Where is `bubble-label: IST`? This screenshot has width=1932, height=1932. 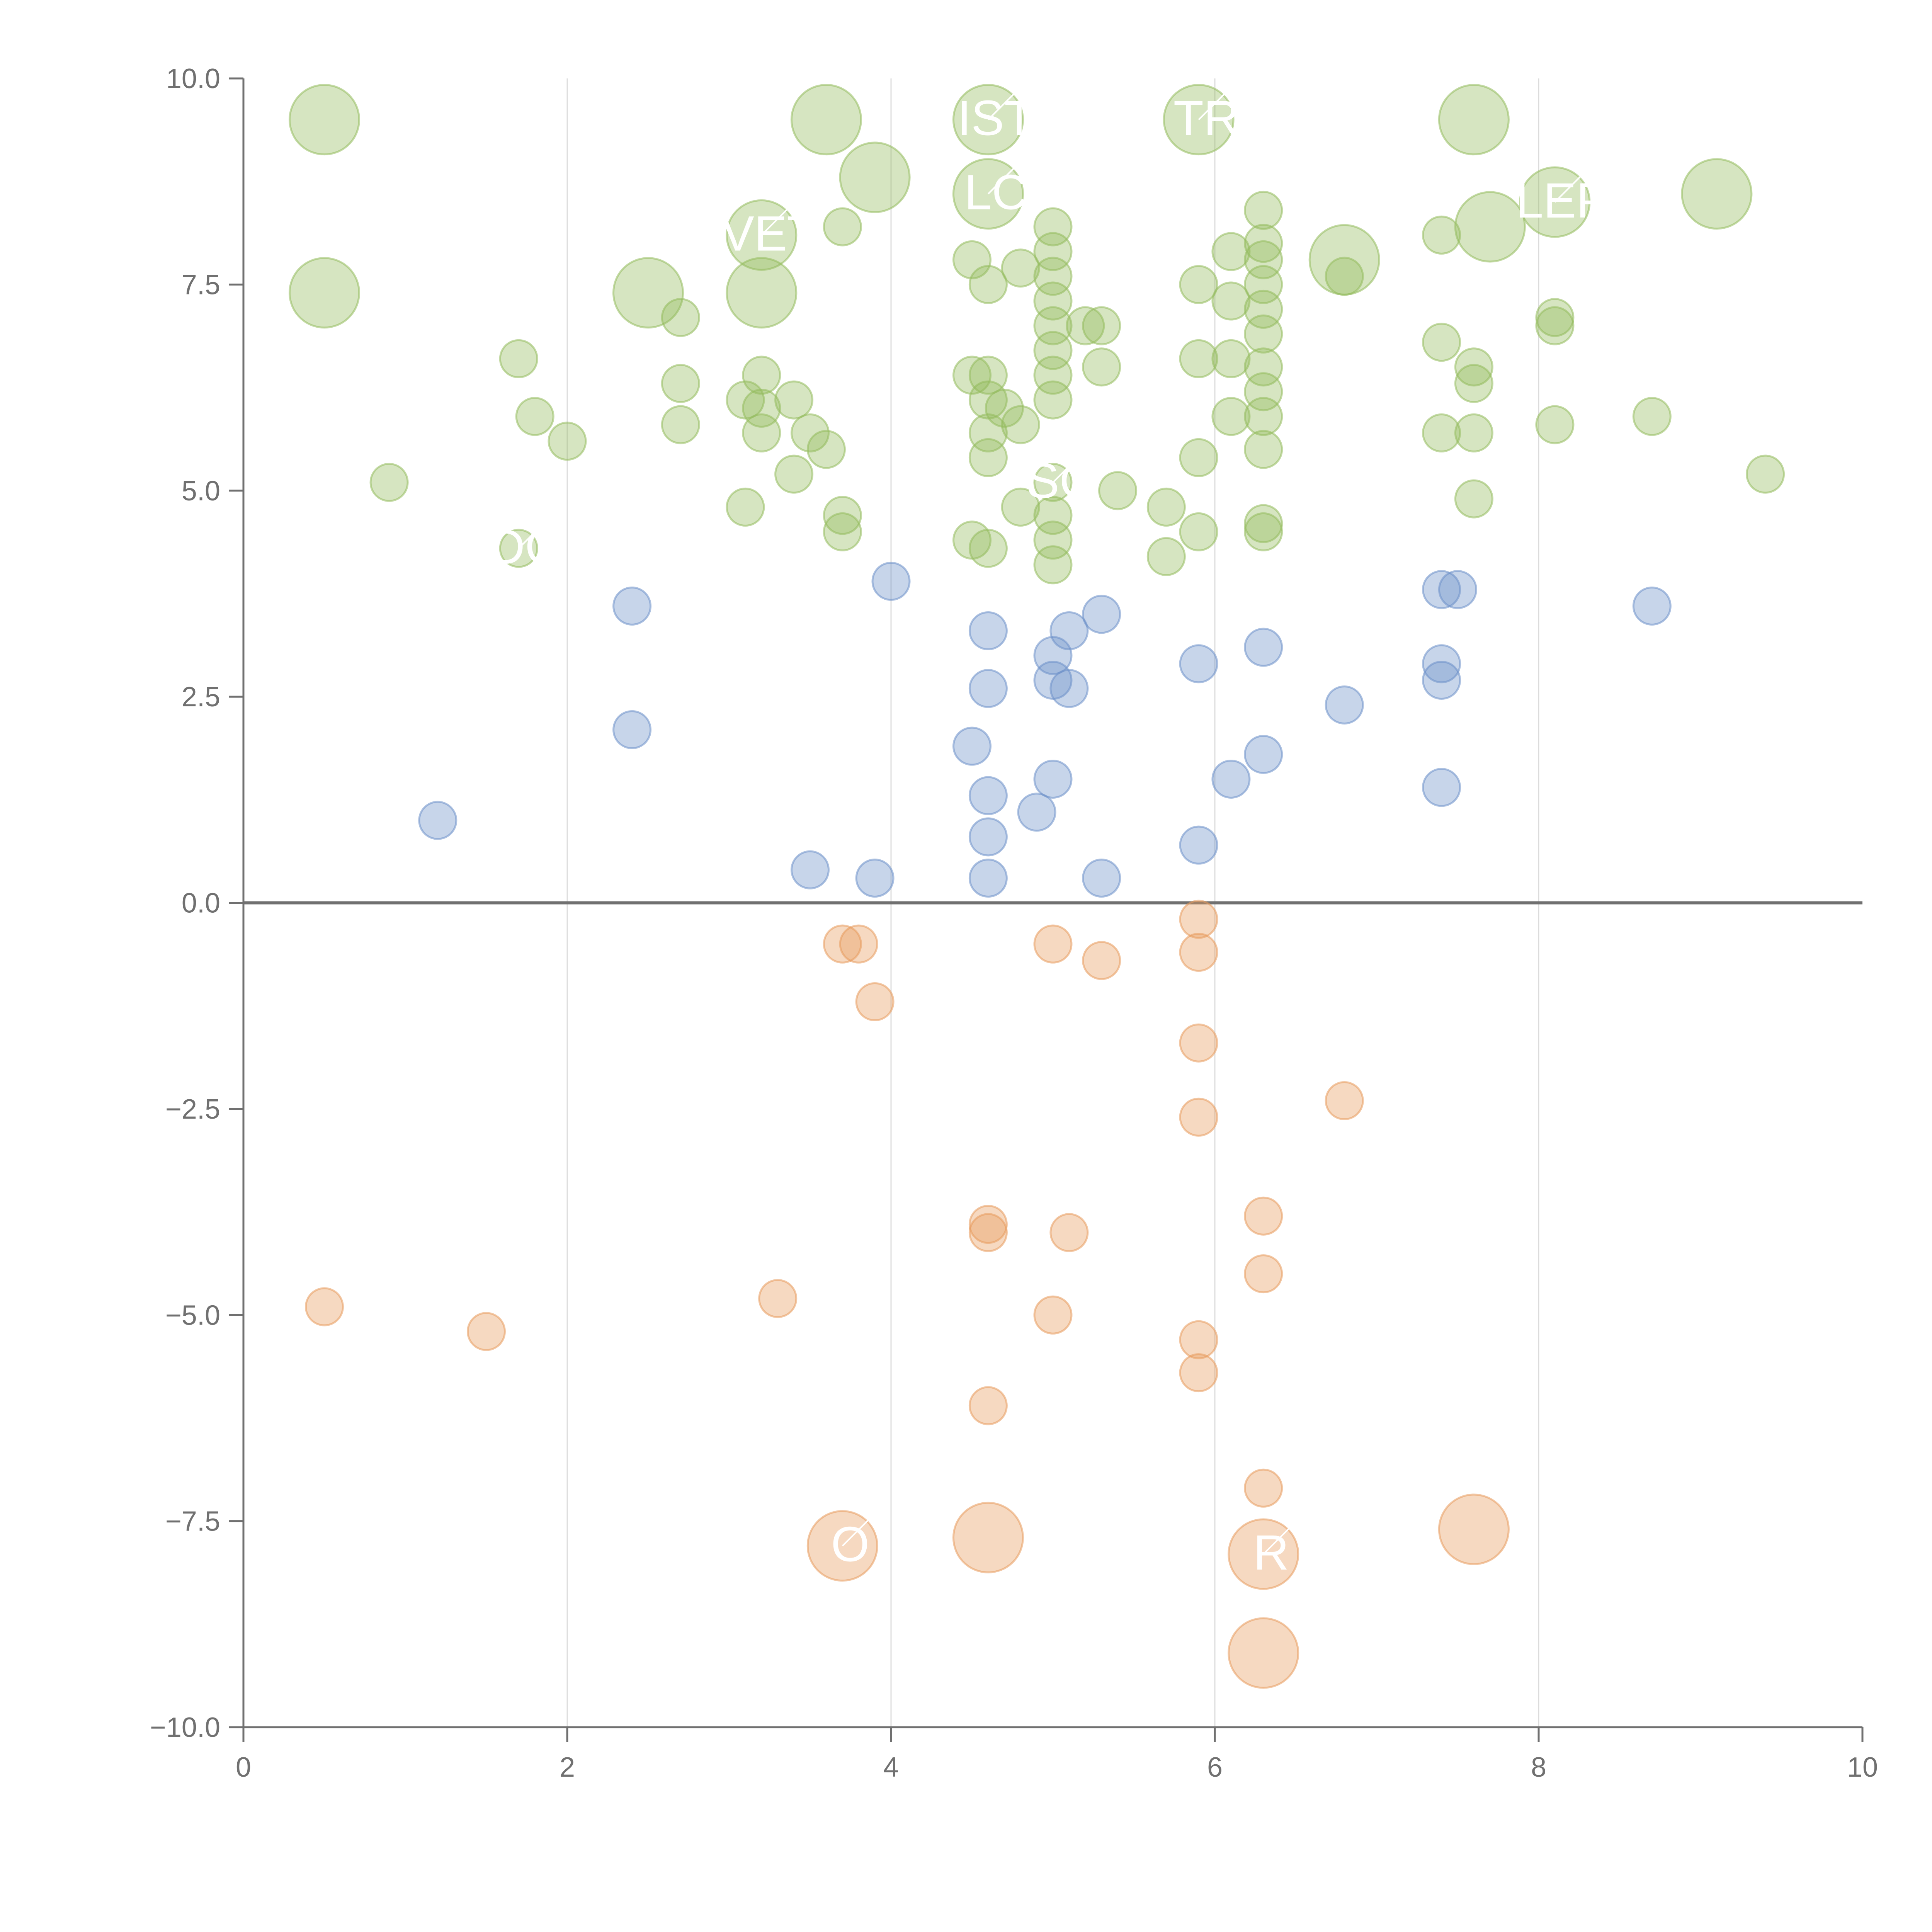
bubble-label: IST is located at coordinates (996, 119).